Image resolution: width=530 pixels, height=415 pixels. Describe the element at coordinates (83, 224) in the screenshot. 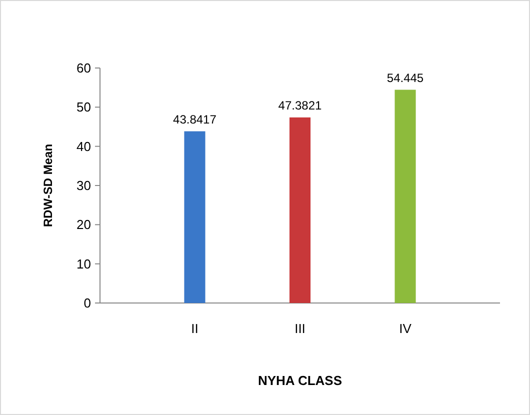

I see `y-tick-label: 20` at that location.